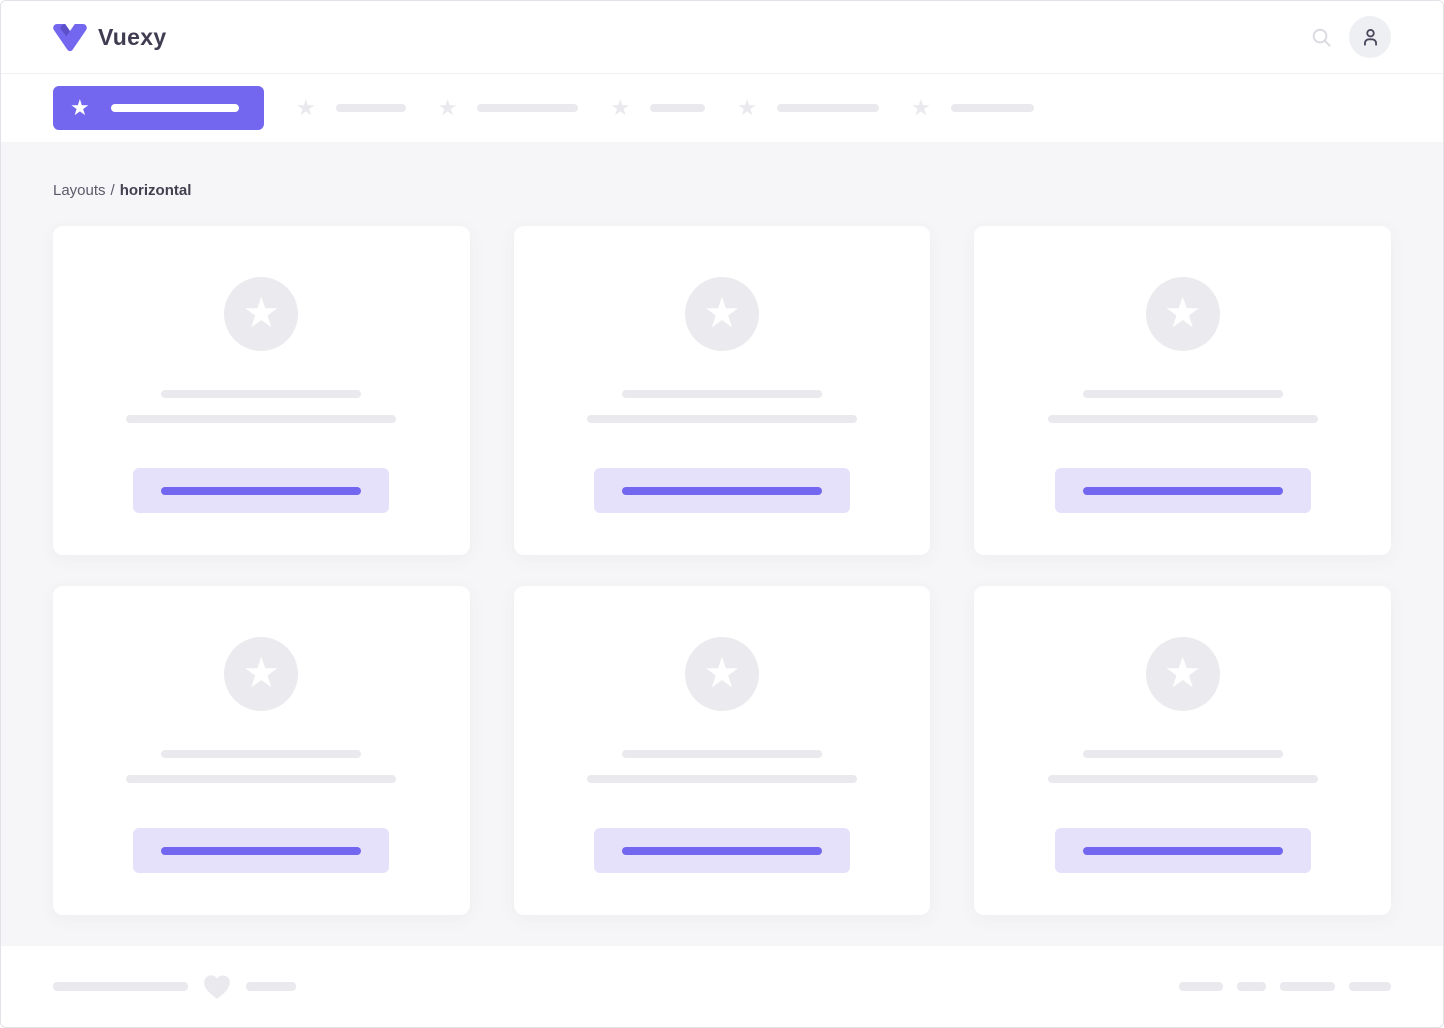 Image resolution: width=1444 pixels, height=1028 pixels. I want to click on footer-links, so click(1285, 986).